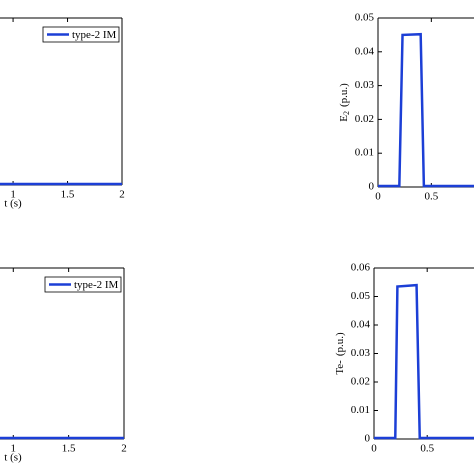 This screenshot has height=474, width=474. I want to click on y-axis-label: Te- (p.u.), so click(340, 353).